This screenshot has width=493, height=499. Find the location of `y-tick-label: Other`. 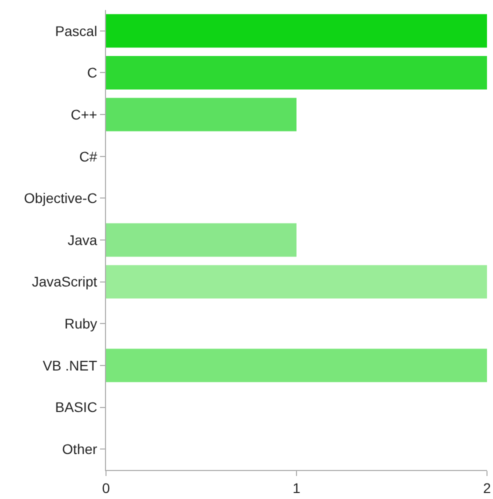

y-tick-label: Other is located at coordinates (80, 448).